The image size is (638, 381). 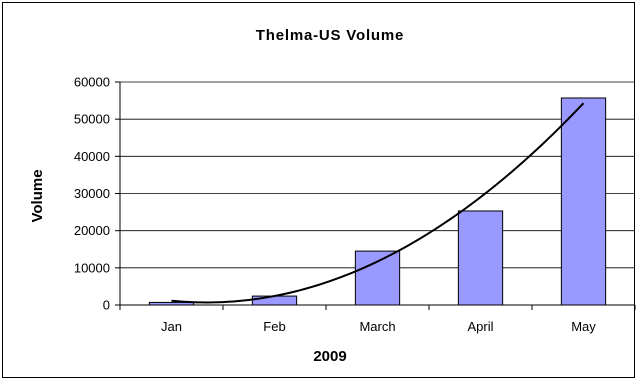 What do you see at coordinates (330, 35) in the screenshot?
I see `chart-title: Thelma-US Volume` at bounding box center [330, 35].